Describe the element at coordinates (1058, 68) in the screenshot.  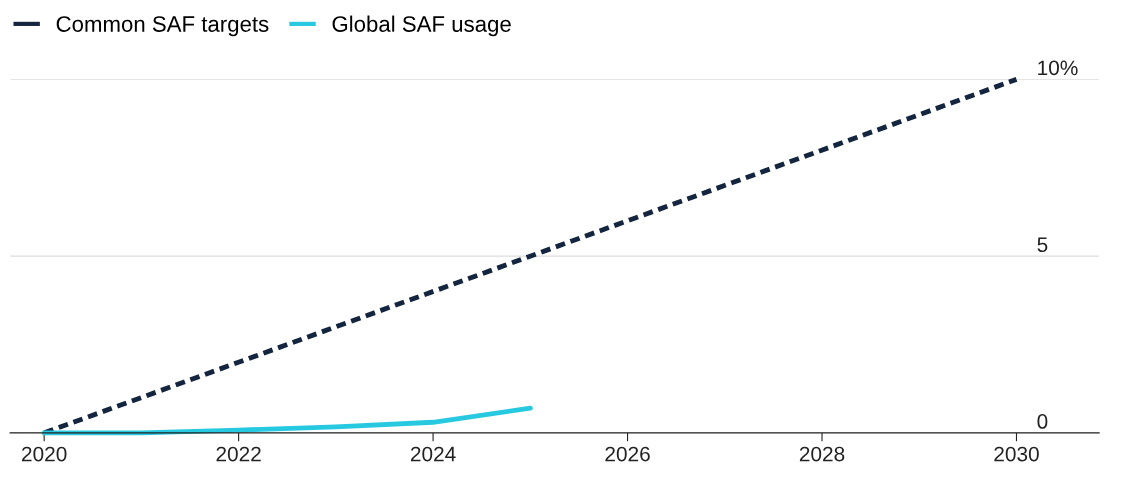
I see `y-tick-label: 10%` at that location.